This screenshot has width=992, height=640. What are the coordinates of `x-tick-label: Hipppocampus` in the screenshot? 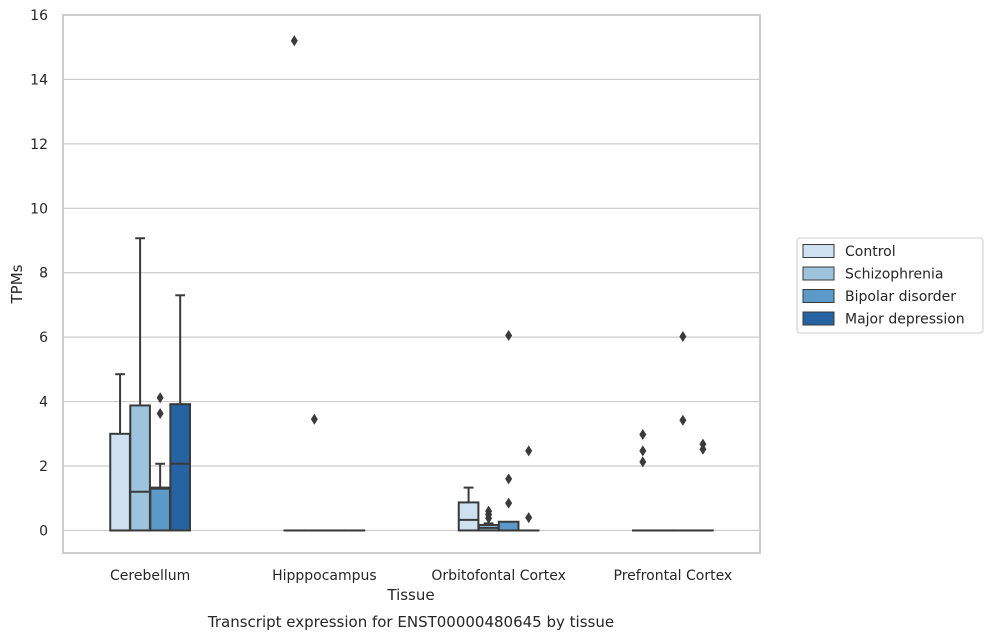 It's located at (324, 576).